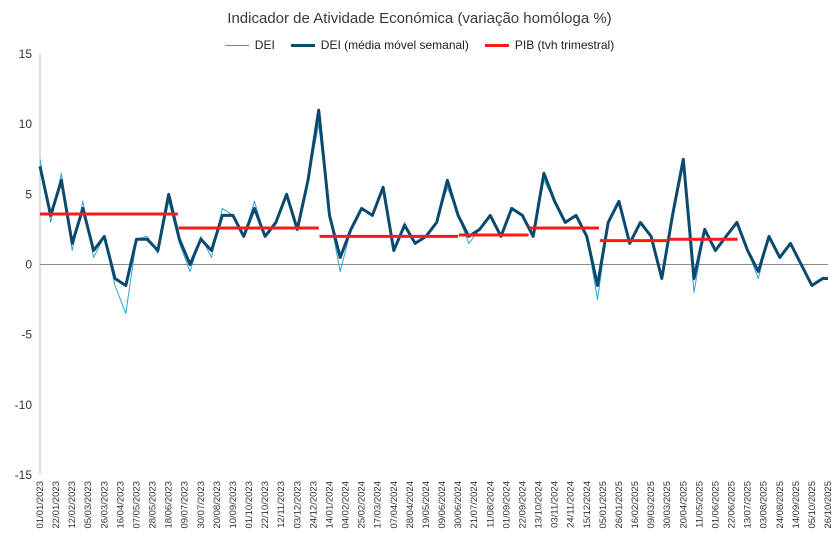 Image resolution: width=839 pixels, height=551 pixels. I want to click on x-tick-label: 22/10/2023, so click(265, 505).